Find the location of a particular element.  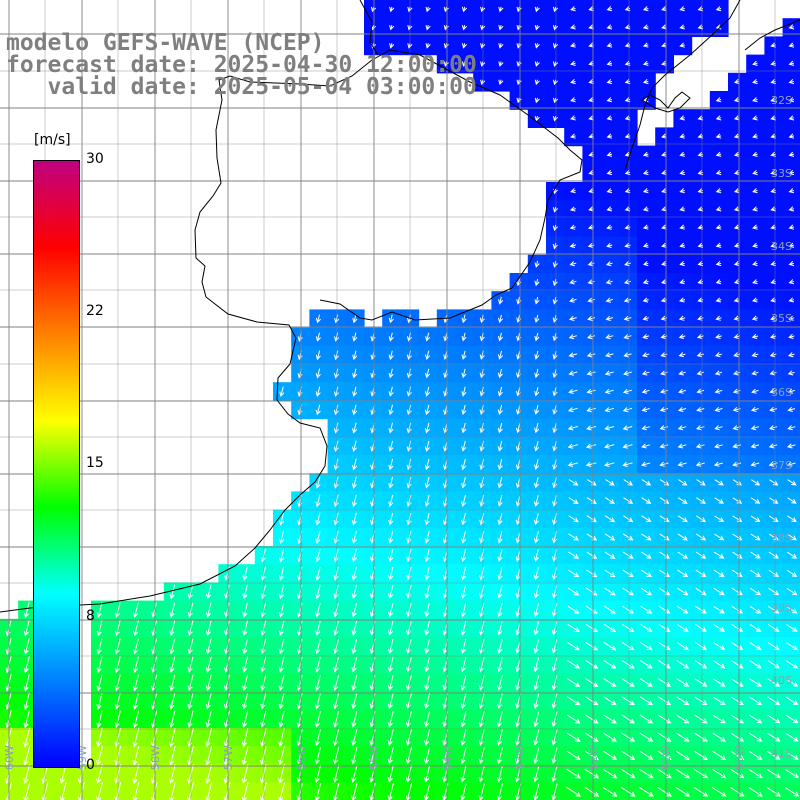

latitude-label: 35S is located at coordinates (781, 318).